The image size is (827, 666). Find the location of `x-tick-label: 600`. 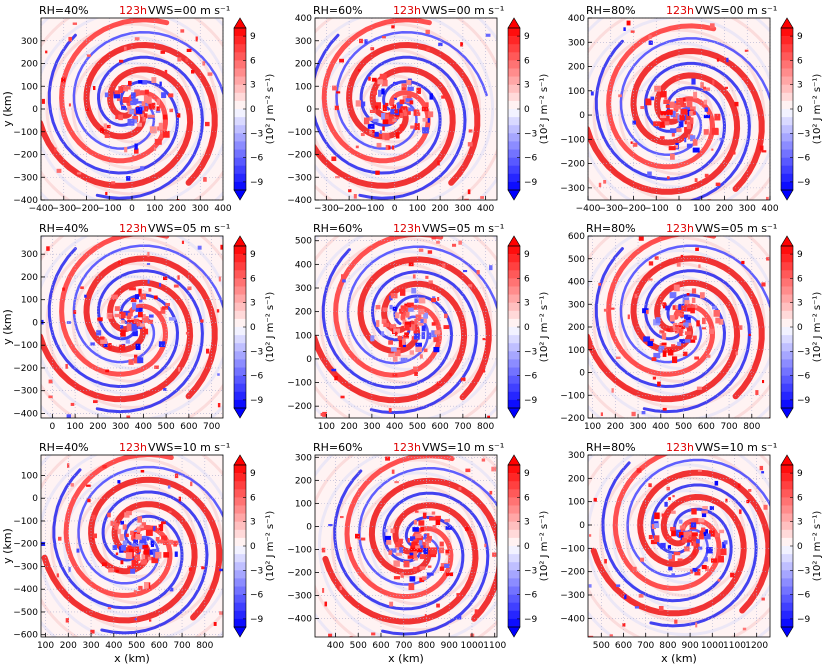

x-tick-label: 600 is located at coordinates (159, 646).